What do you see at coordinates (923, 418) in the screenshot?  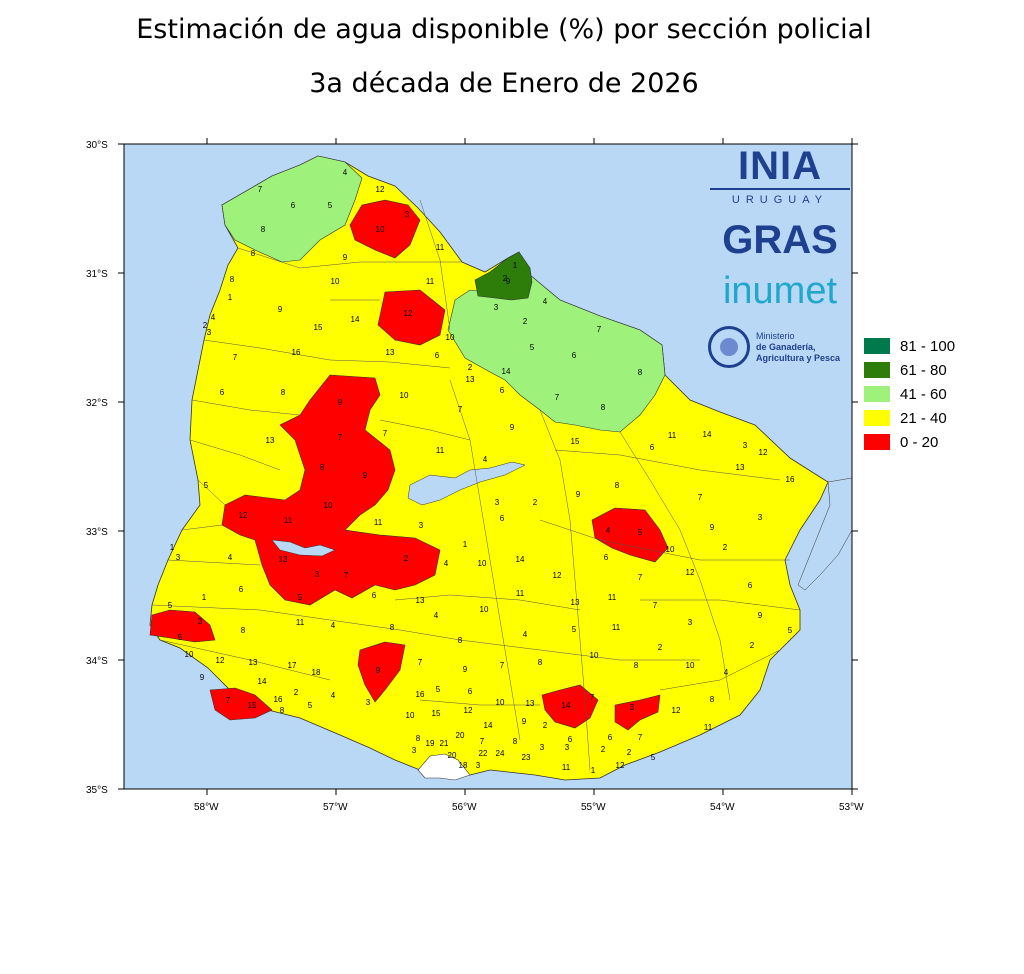 I see `legend-label: 21 - 40` at bounding box center [923, 418].